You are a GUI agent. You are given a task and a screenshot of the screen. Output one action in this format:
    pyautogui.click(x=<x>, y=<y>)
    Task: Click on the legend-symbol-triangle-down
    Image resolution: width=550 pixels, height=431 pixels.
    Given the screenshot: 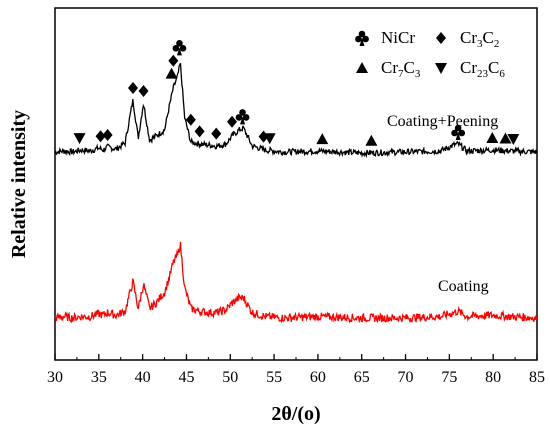 What is the action you would take?
    pyautogui.click(x=441, y=68)
    